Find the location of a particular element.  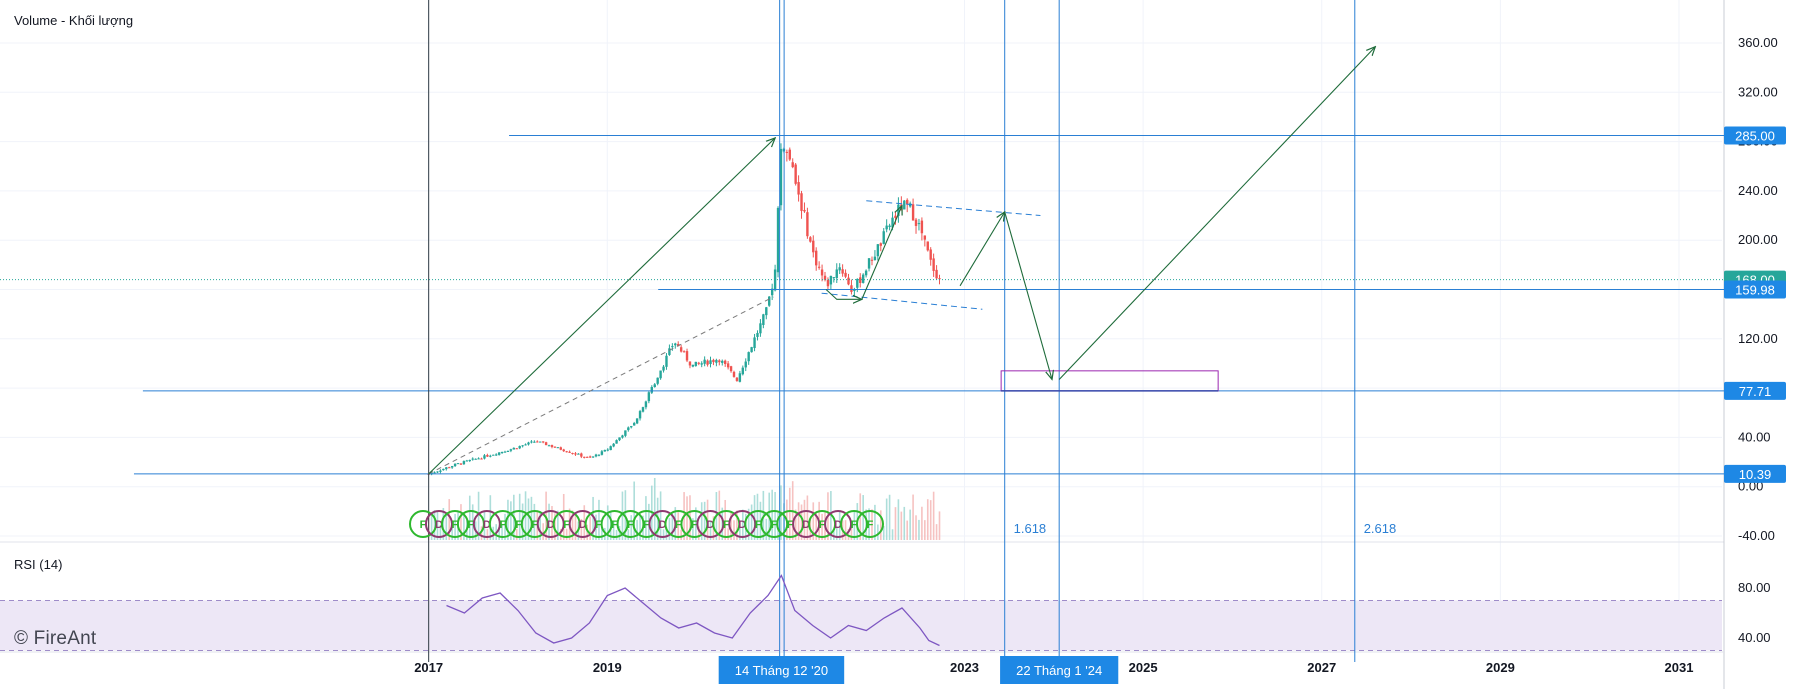

price-badge-label: 285.00 is located at coordinates (1755, 135).